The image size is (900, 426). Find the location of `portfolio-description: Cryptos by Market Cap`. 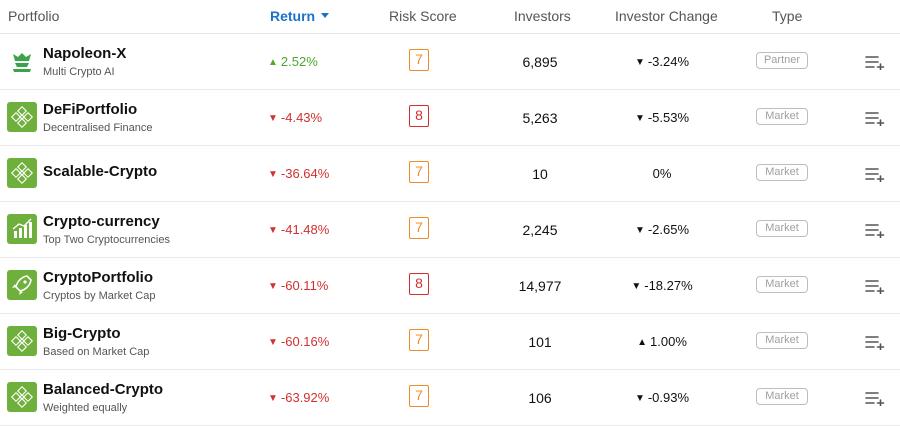

portfolio-description: Cryptos by Market Cap is located at coordinates (99, 296).